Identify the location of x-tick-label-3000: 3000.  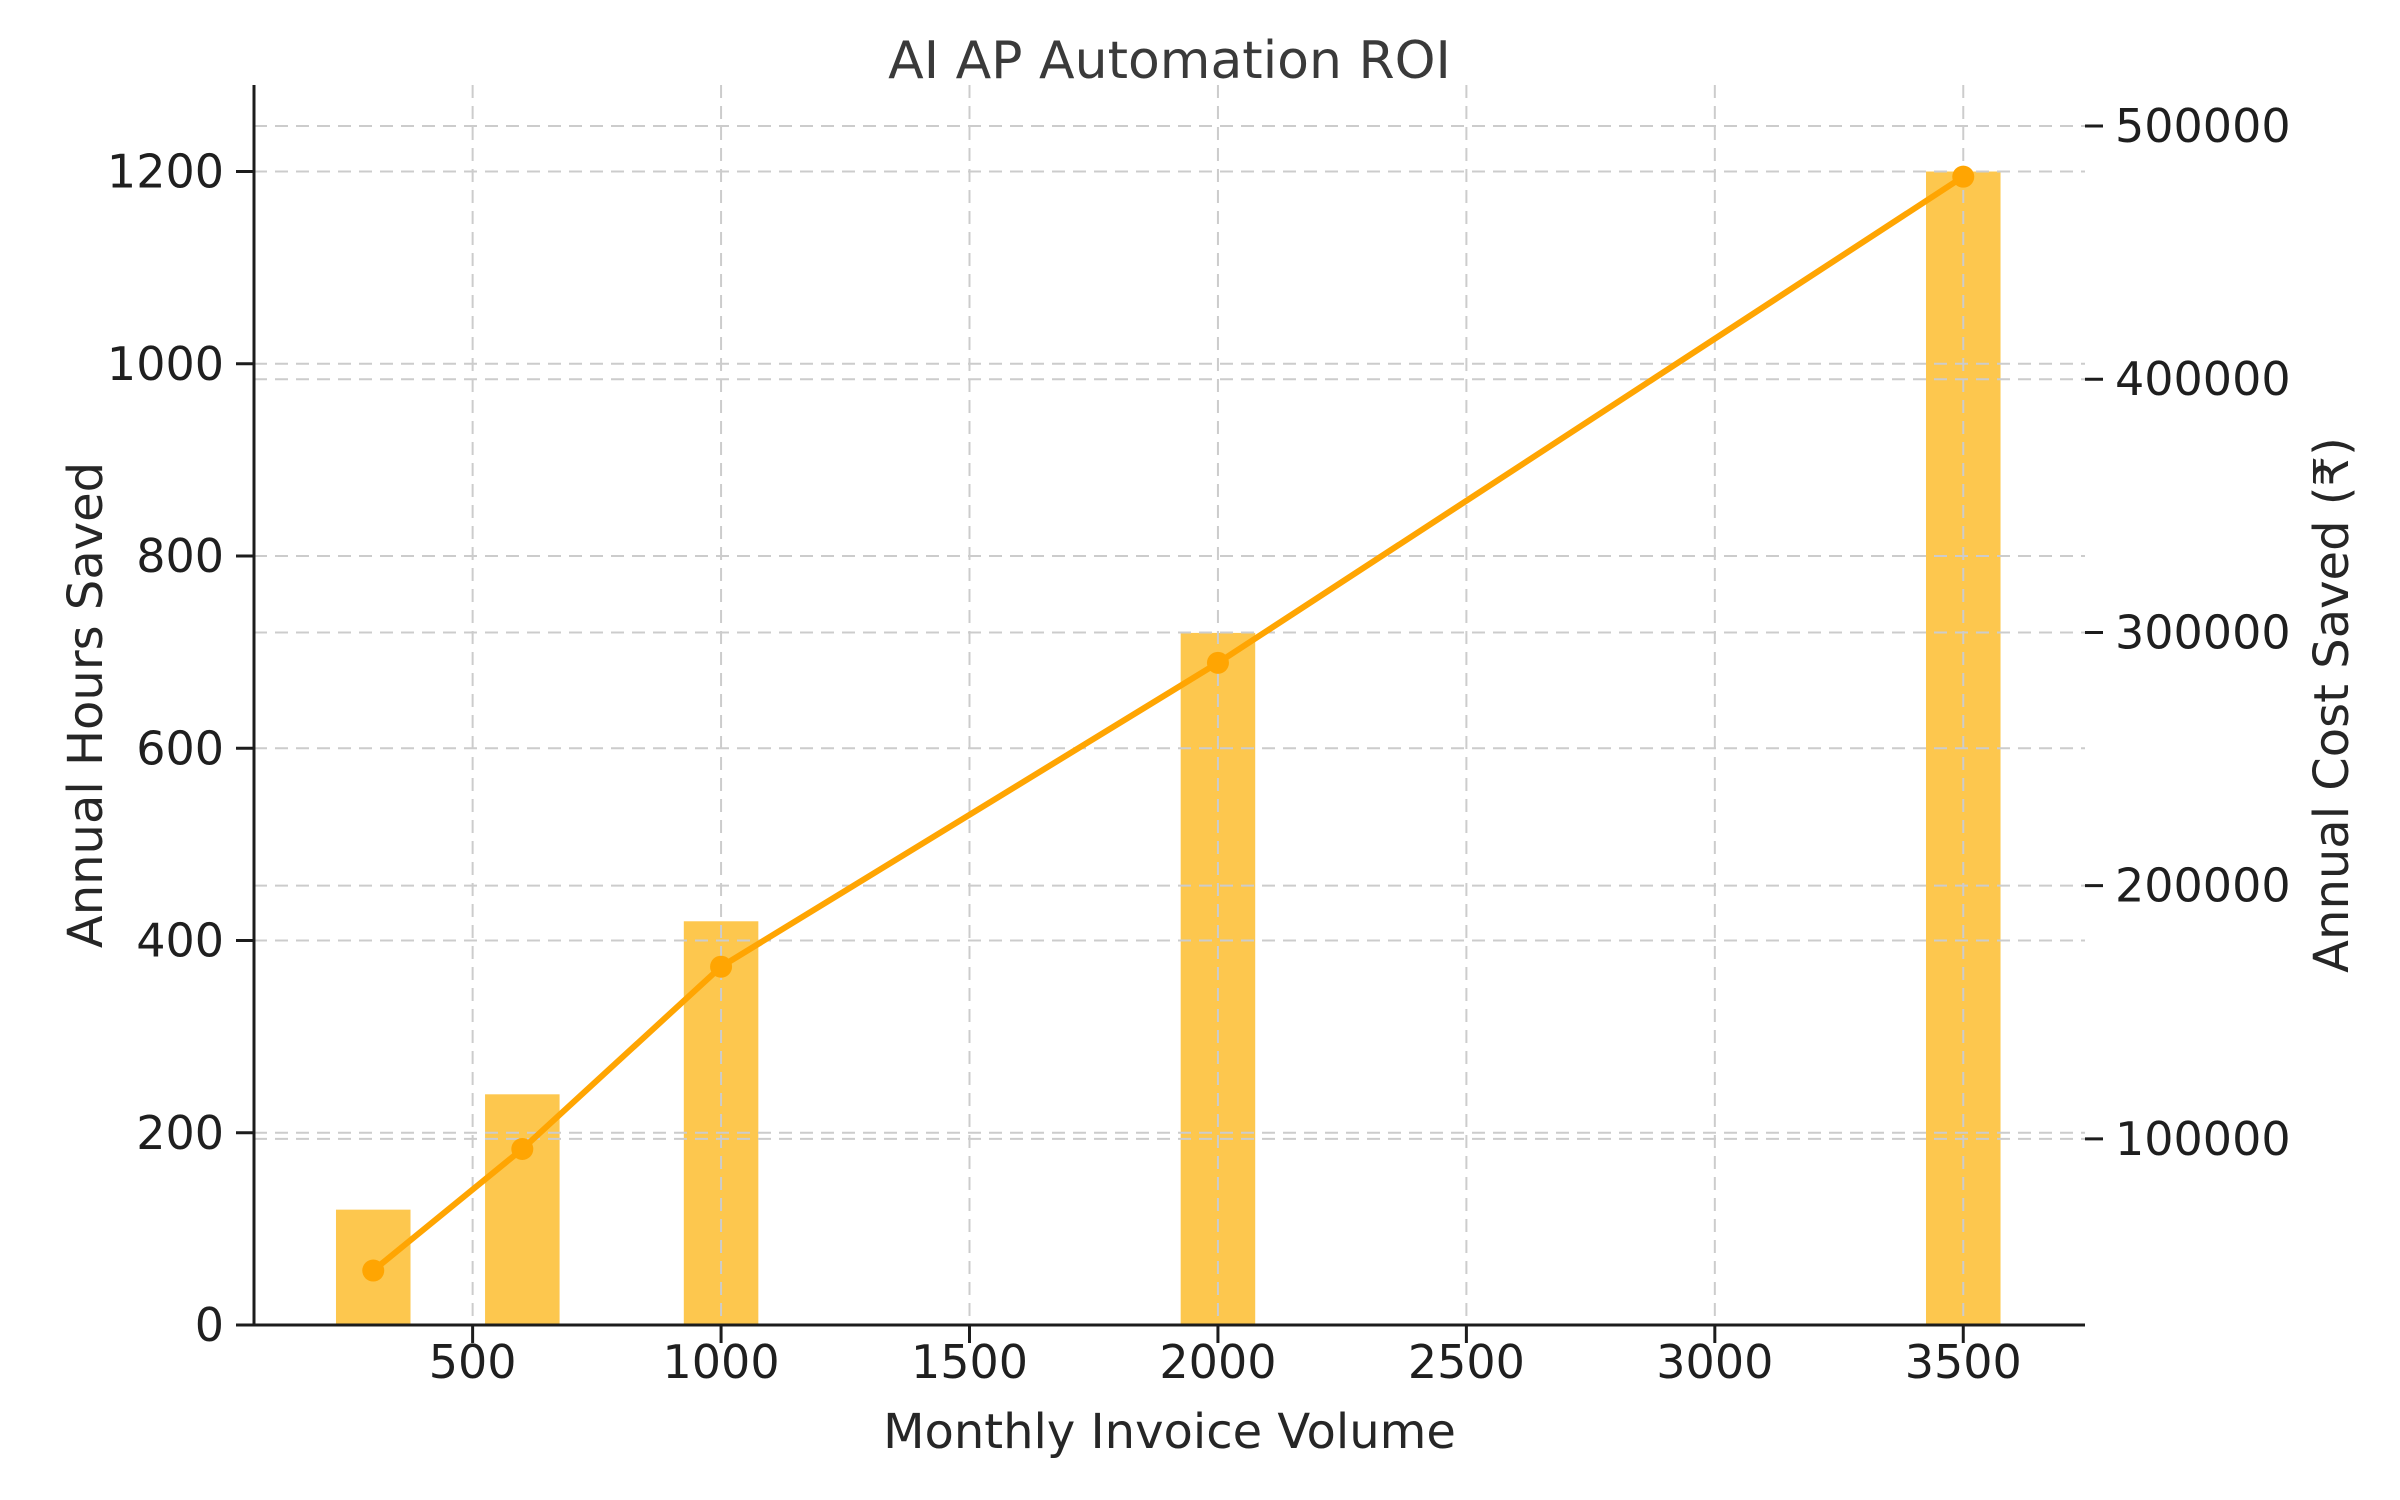
(1714, 1362).